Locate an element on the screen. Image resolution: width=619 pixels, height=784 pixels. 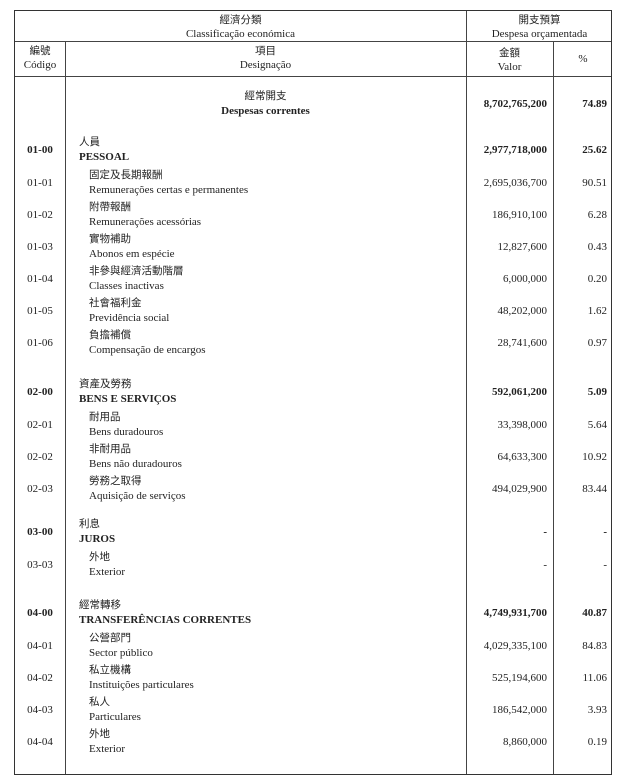
designation-pt: Aquisição de serviços is located at coordinates (137, 496).